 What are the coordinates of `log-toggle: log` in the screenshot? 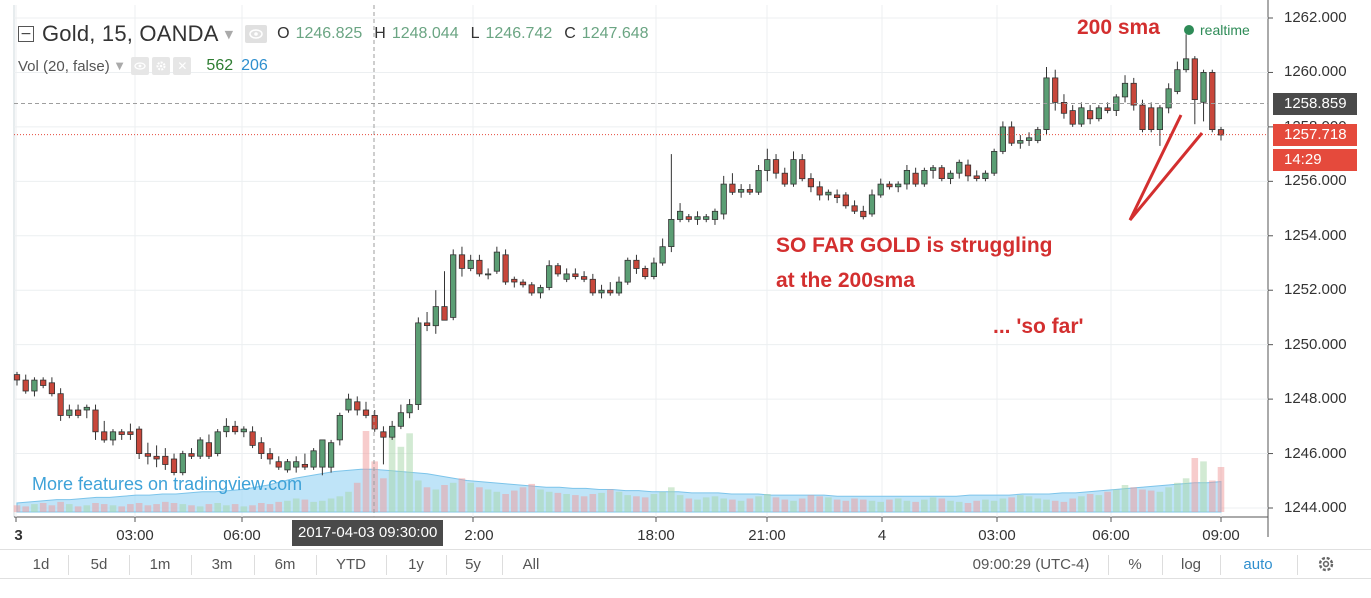 It's located at (1191, 564).